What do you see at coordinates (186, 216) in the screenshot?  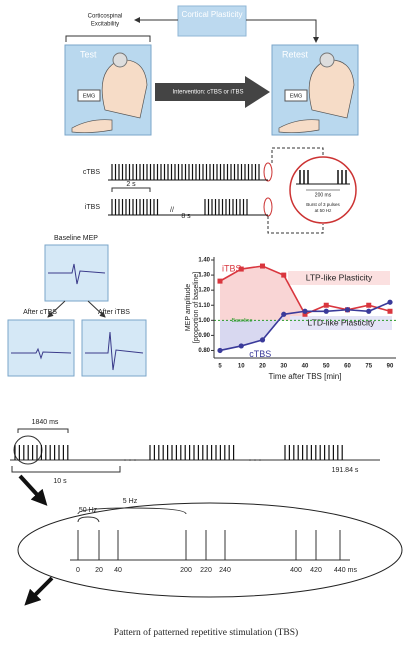 I see `eight-s-label: 8 s` at bounding box center [186, 216].